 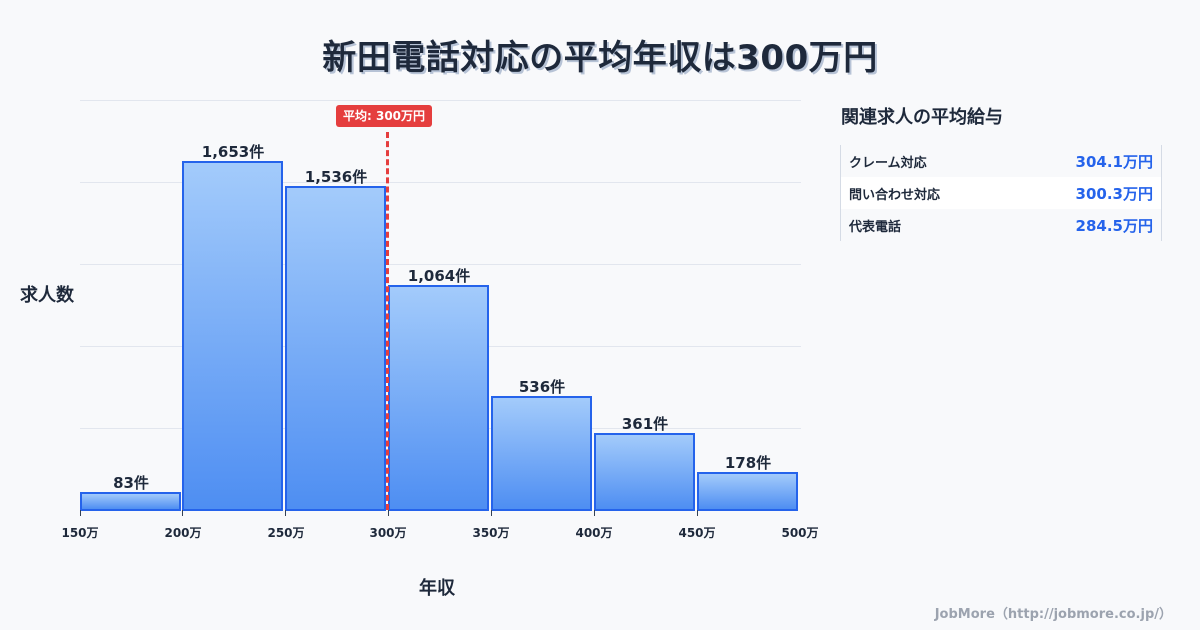 What do you see at coordinates (600, 58) in the screenshot?
I see `page-title: 新田電話対応の平均年収は300万円` at bounding box center [600, 58].